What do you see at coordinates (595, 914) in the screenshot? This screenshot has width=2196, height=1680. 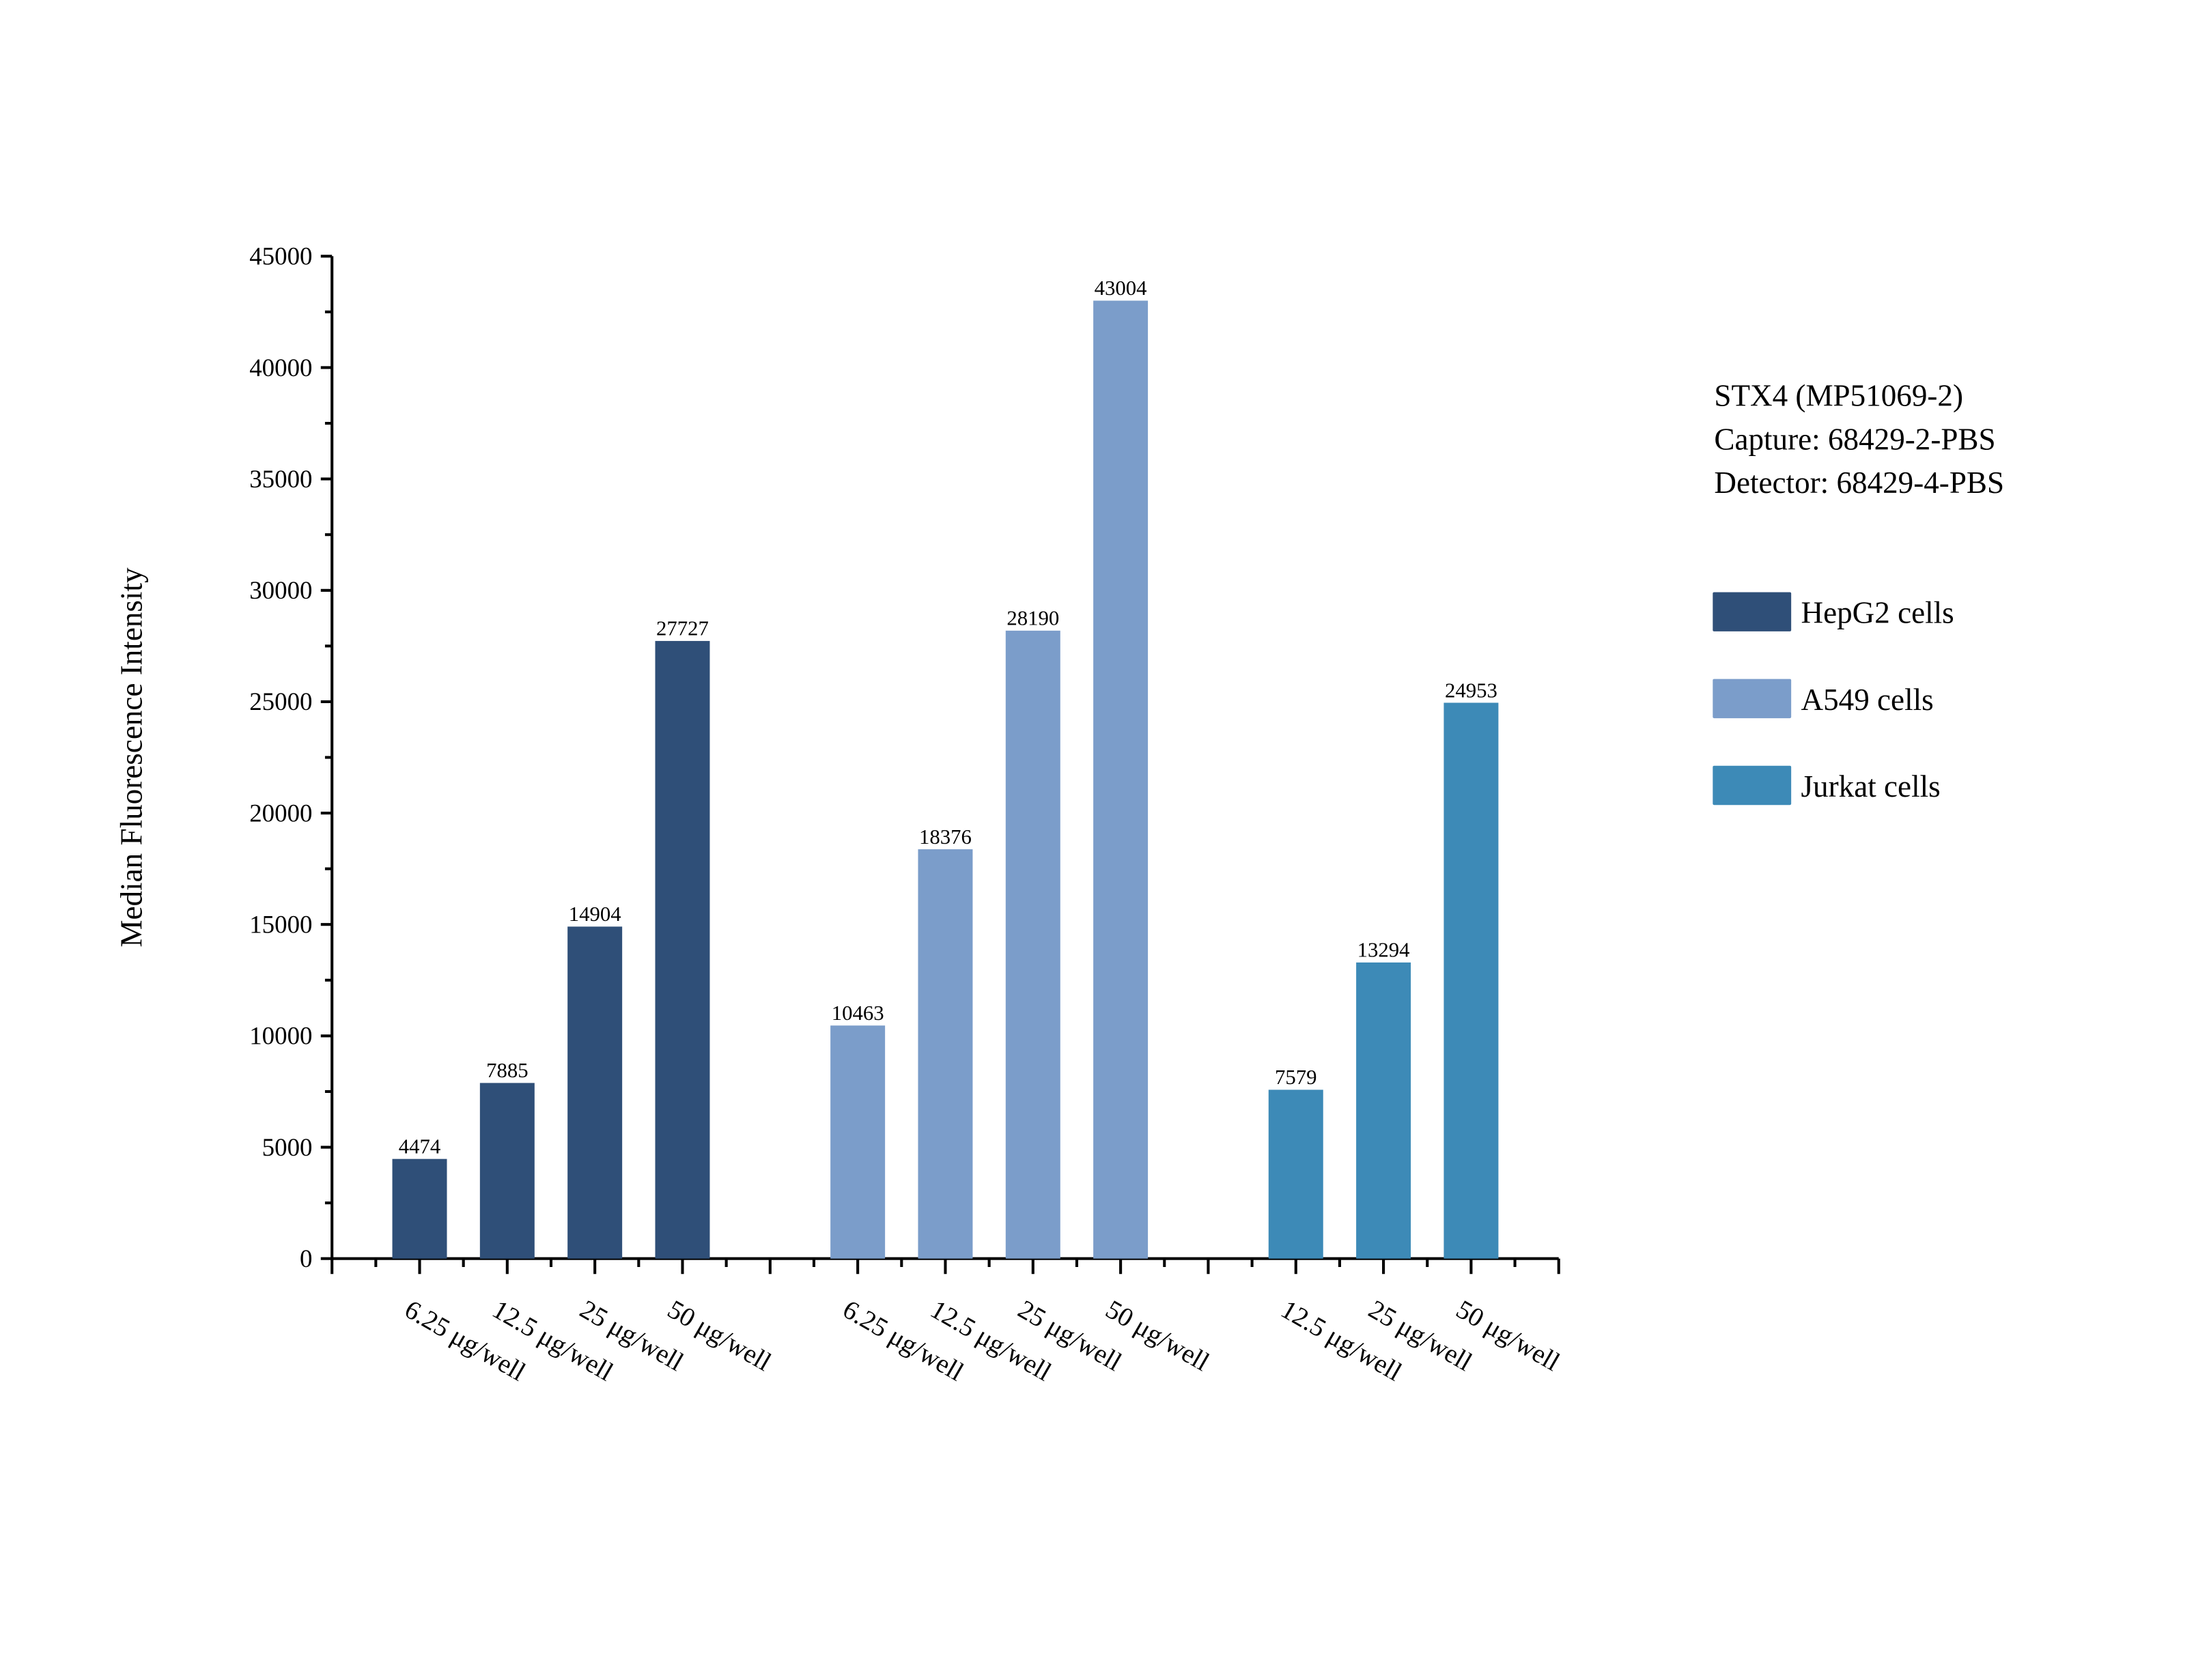 I see `data-label: 14904` at bounding box center [595, 914].